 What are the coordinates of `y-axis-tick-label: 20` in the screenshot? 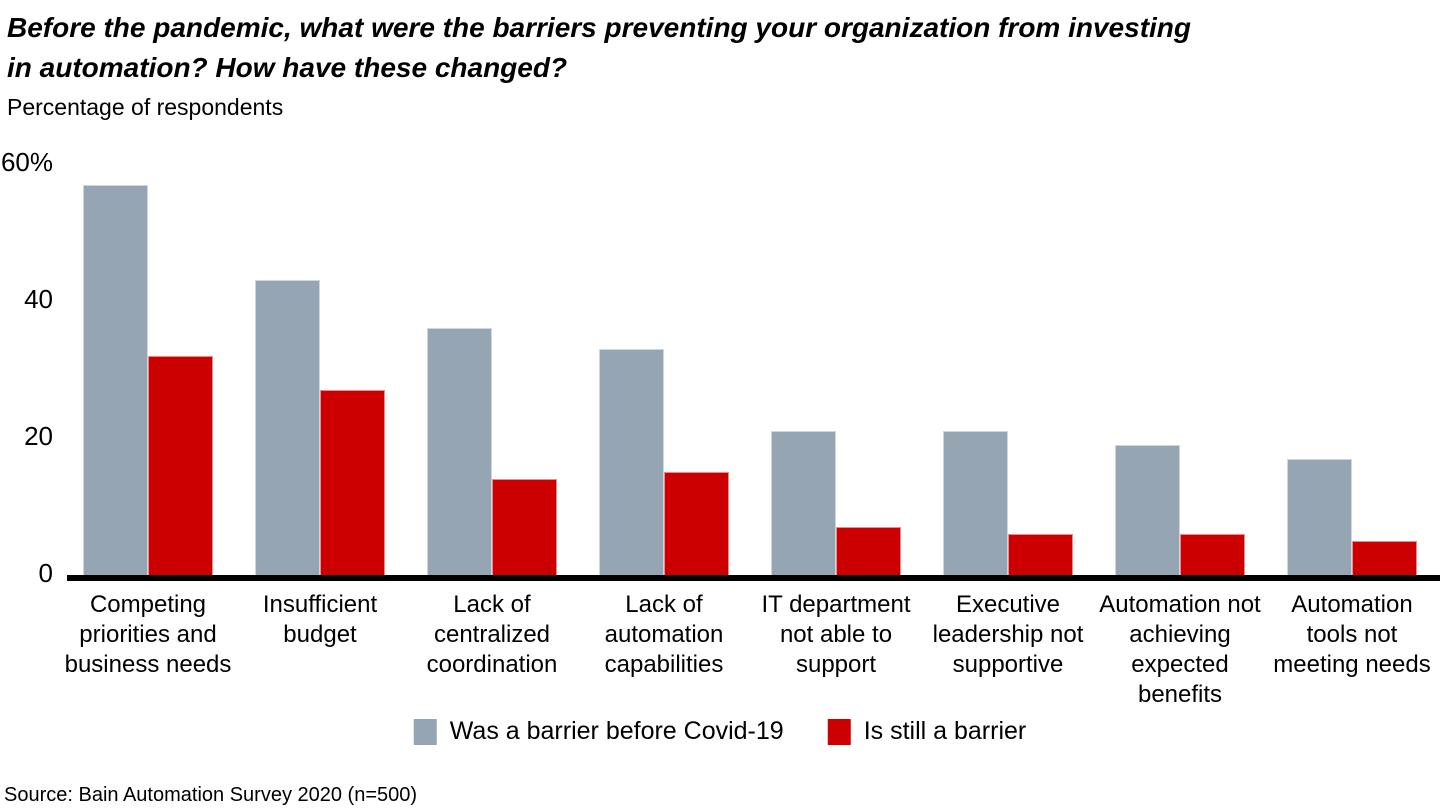 It's located at (38, 436).